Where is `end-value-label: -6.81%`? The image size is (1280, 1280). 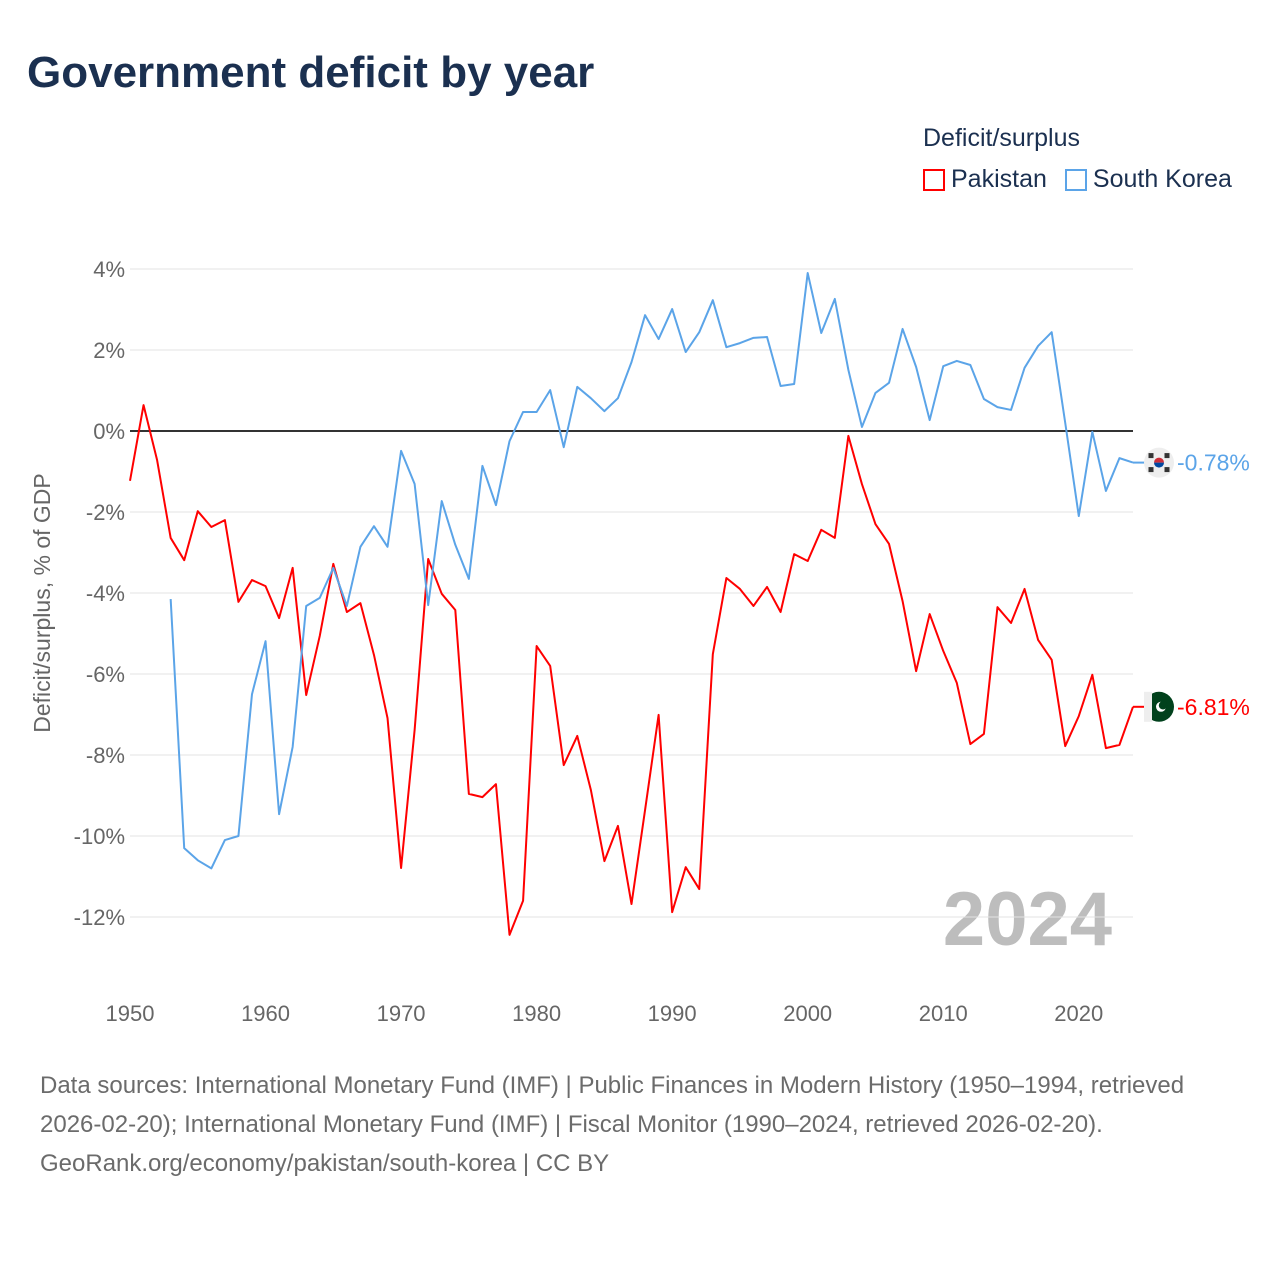
end-value-label: -6.81% is located at coordinates (1213, 707).